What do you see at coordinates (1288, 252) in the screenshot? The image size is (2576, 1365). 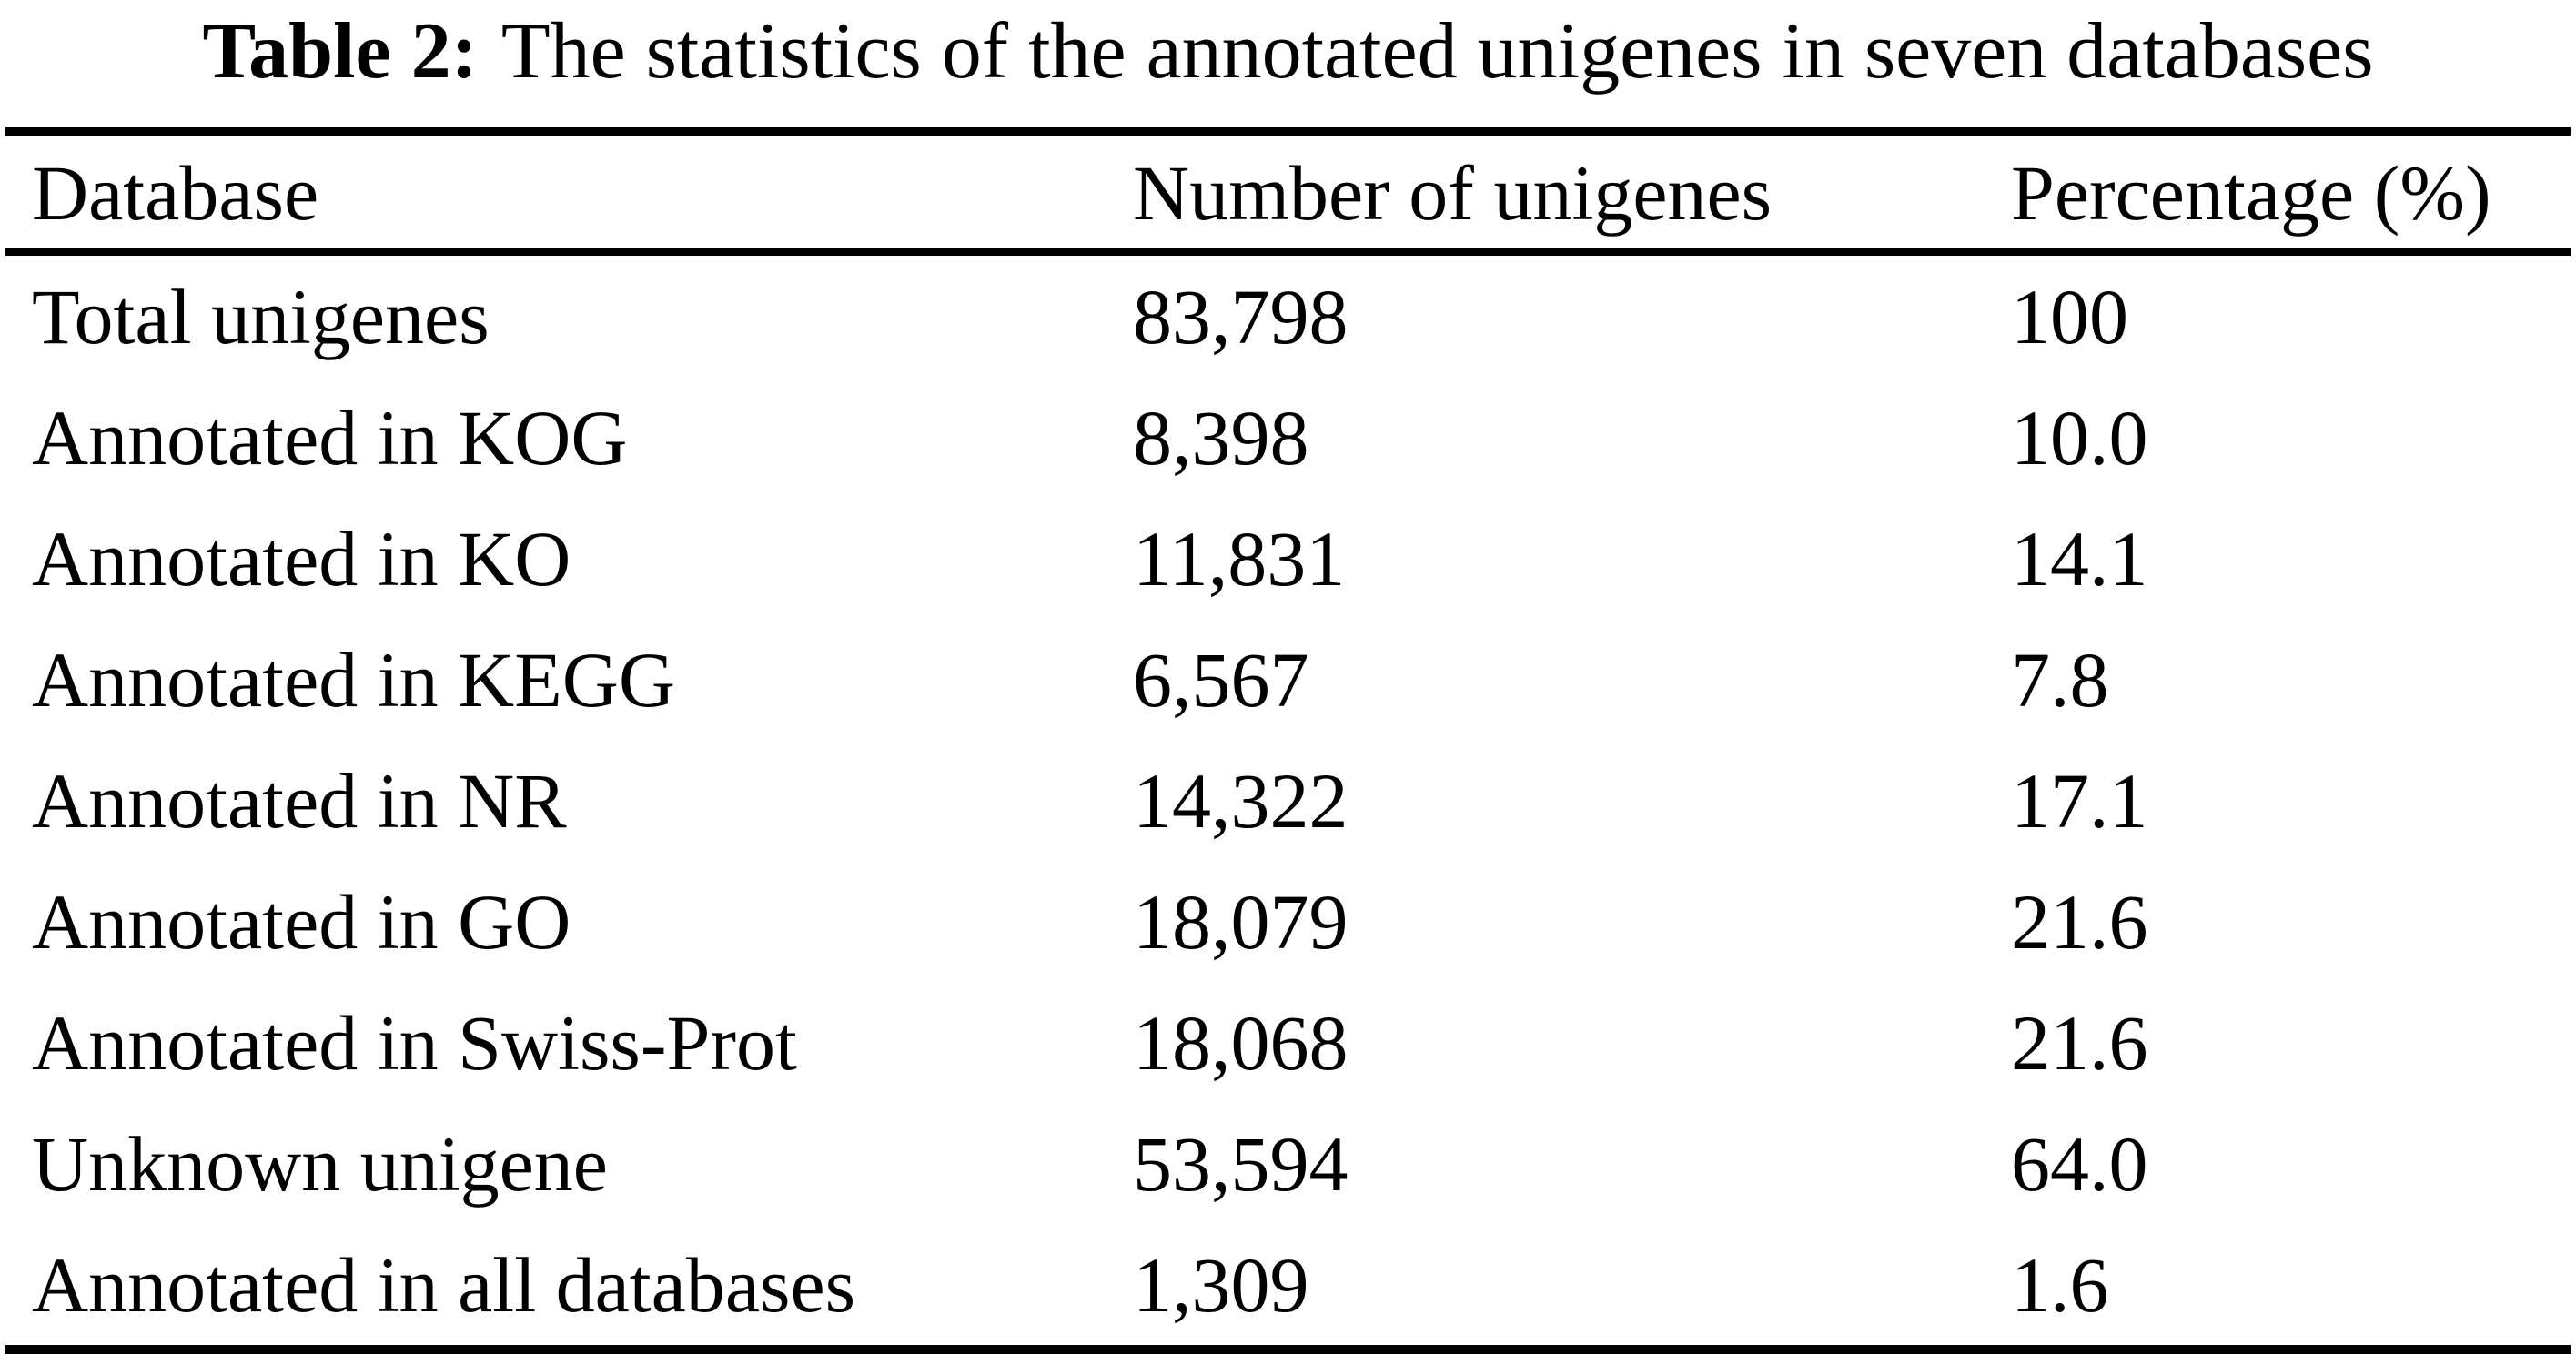 I see `table-header-rule` at bounding box center [1288, 252].